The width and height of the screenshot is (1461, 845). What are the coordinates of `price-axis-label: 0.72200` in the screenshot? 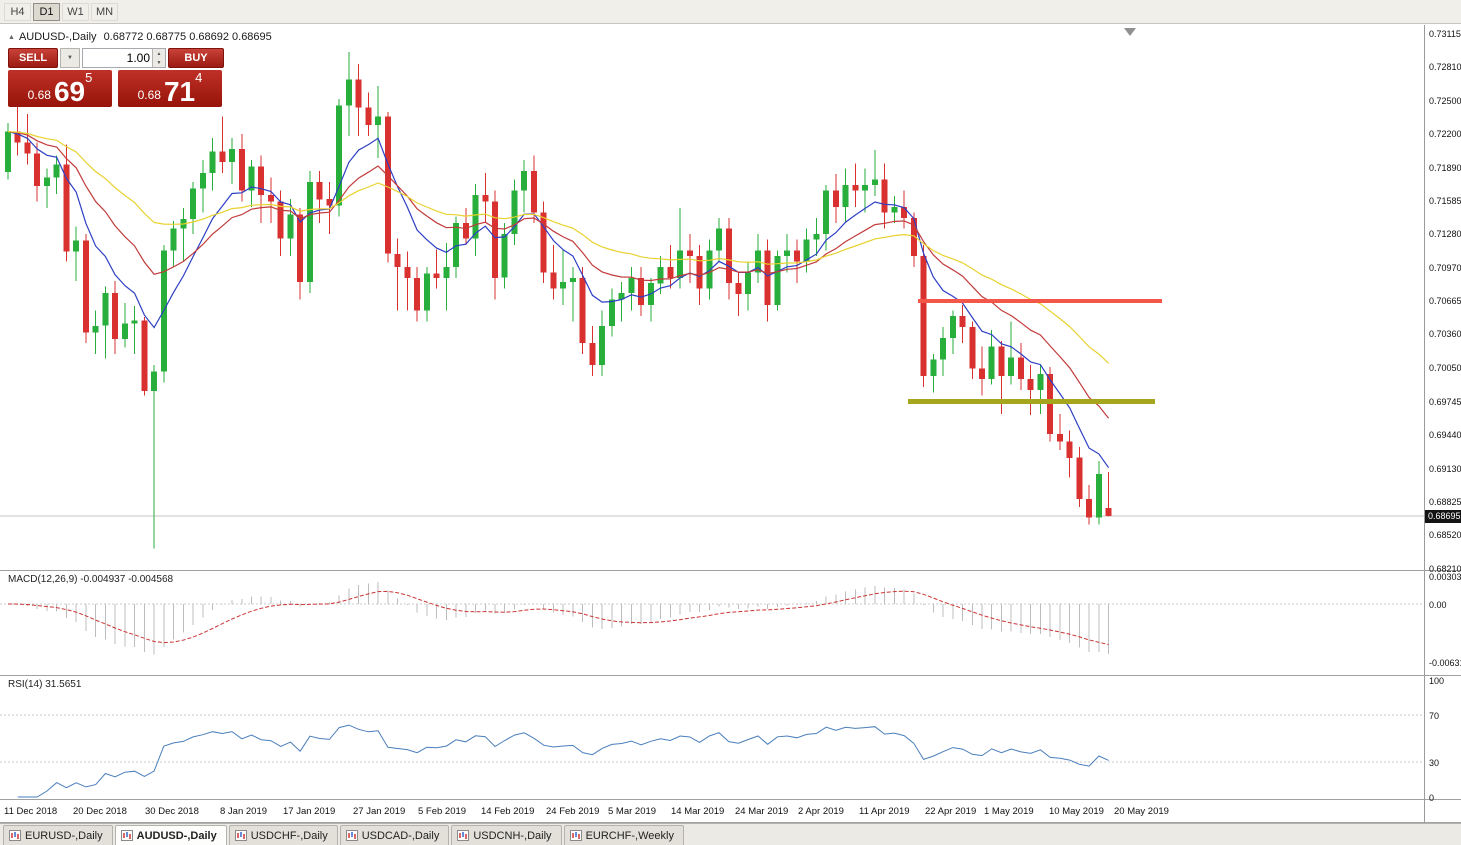 It's located at (1445, 133).